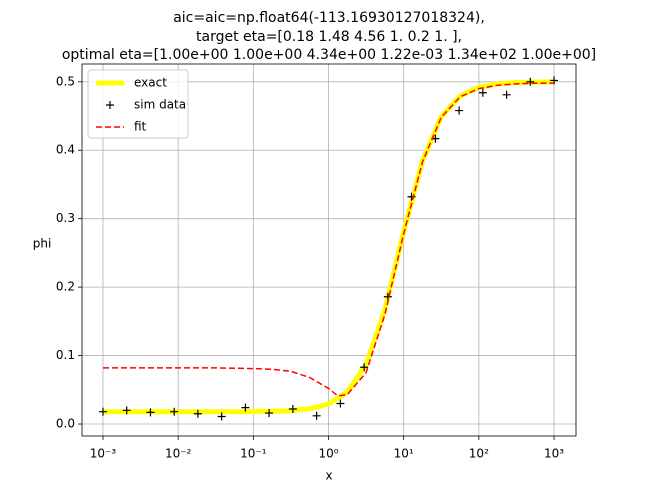 Image resolution: width=656 pixels, height=492 pixels. I want to click on y-tick-label: 0.5, so click(65, 81).